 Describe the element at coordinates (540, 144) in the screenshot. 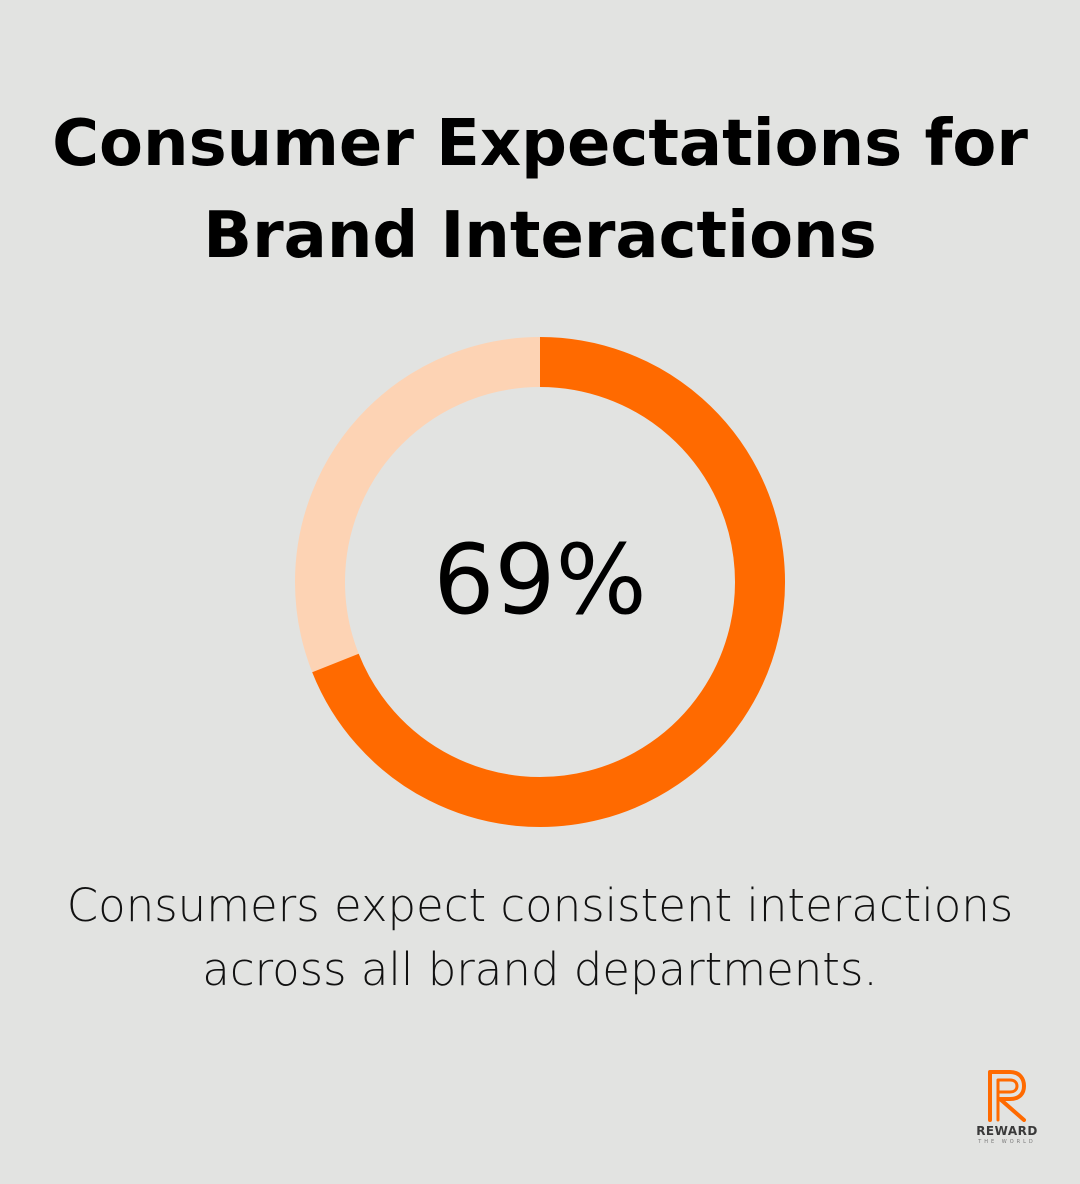

I see `title-line-1: Consumer Expectations for` at that location.